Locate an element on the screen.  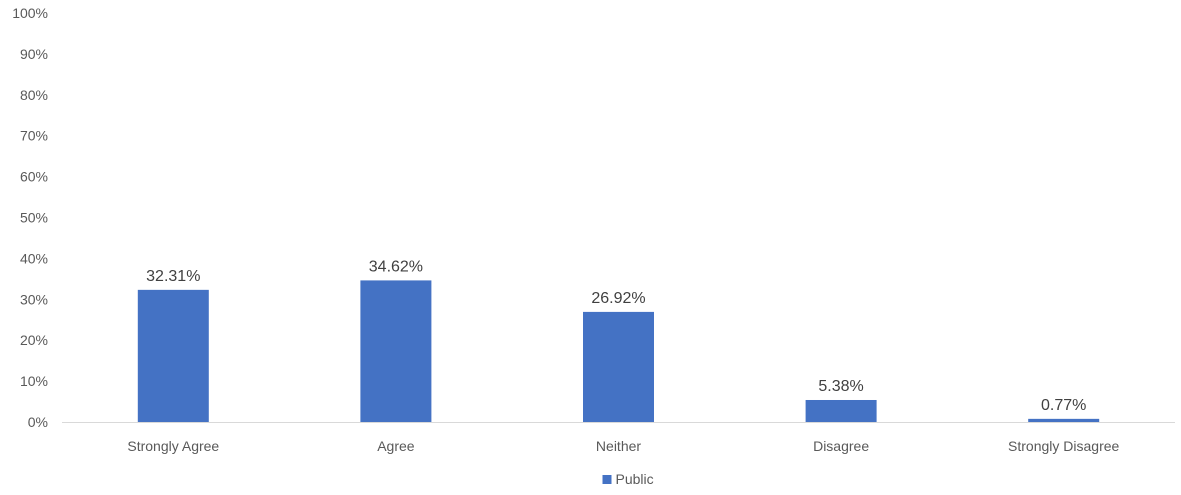
x-tick-label: Neither is located at coordinates (618, 446).